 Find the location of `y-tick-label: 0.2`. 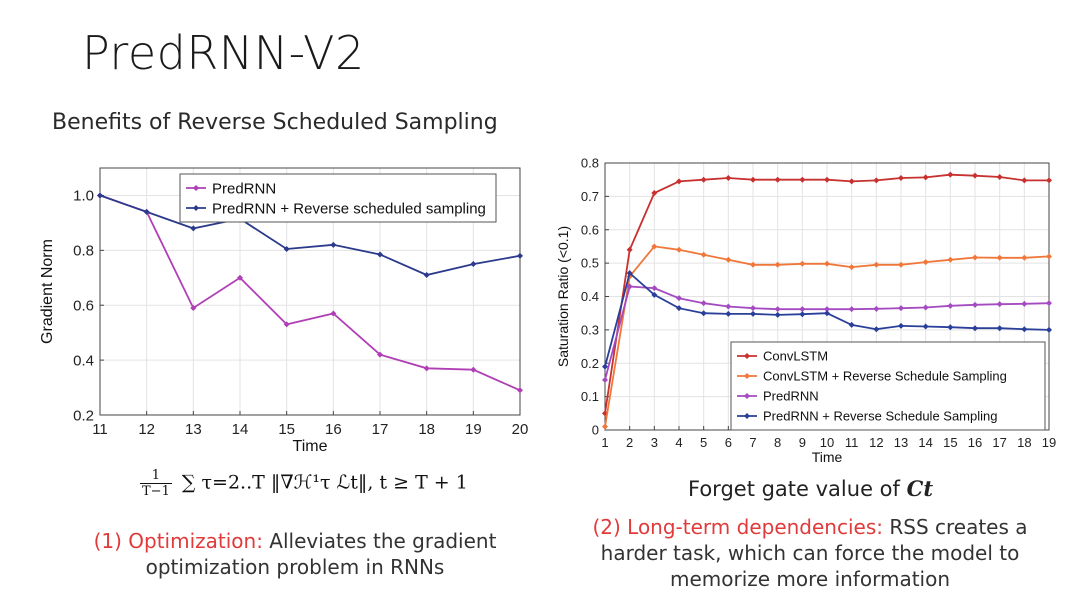

y-tick-label: 0.2 is located at coordinates (590, 363).